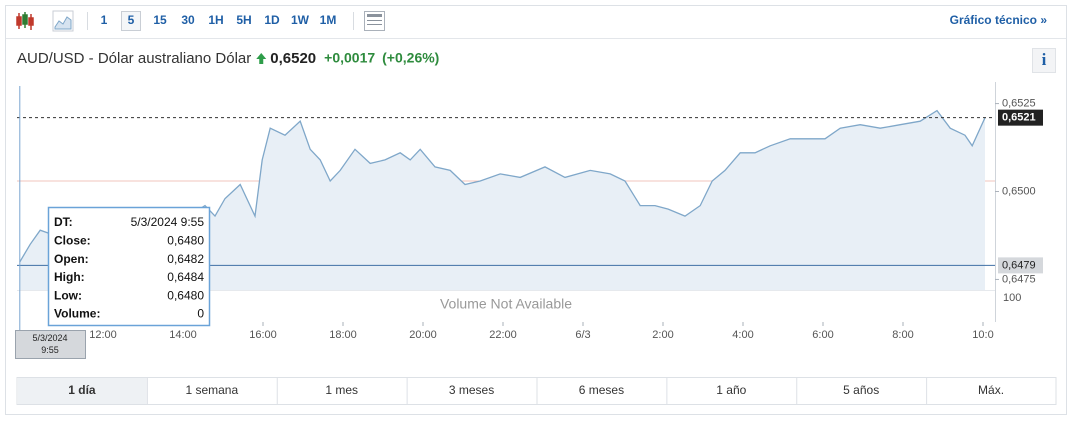 This screenshot has height=421, width=1073. Describe the element at coordinates (68, 295) in the screenshot. I see `tooltip-key: Low:` at that location.